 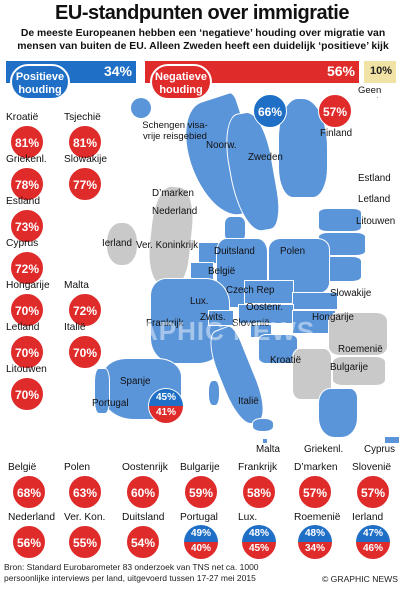 I want to click on label-netherlands: Nederland, so click(x=175, y=211).